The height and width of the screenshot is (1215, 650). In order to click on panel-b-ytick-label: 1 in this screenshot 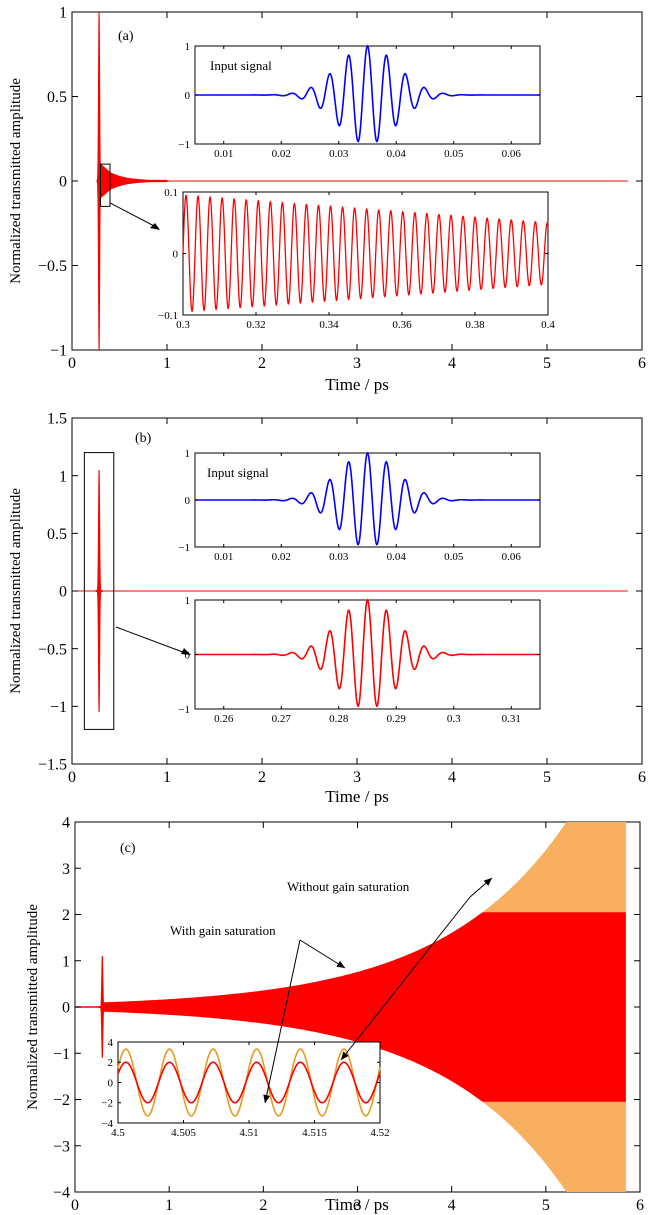, I will do `click(63, 476)`.